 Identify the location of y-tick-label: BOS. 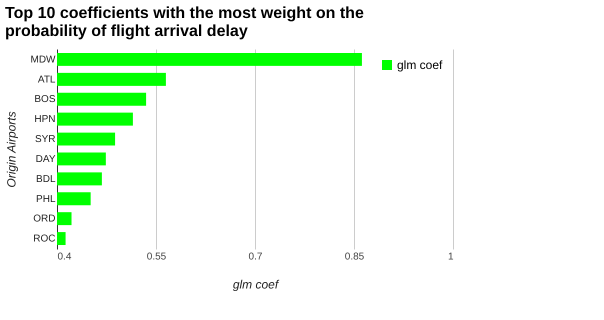
(45, 100).